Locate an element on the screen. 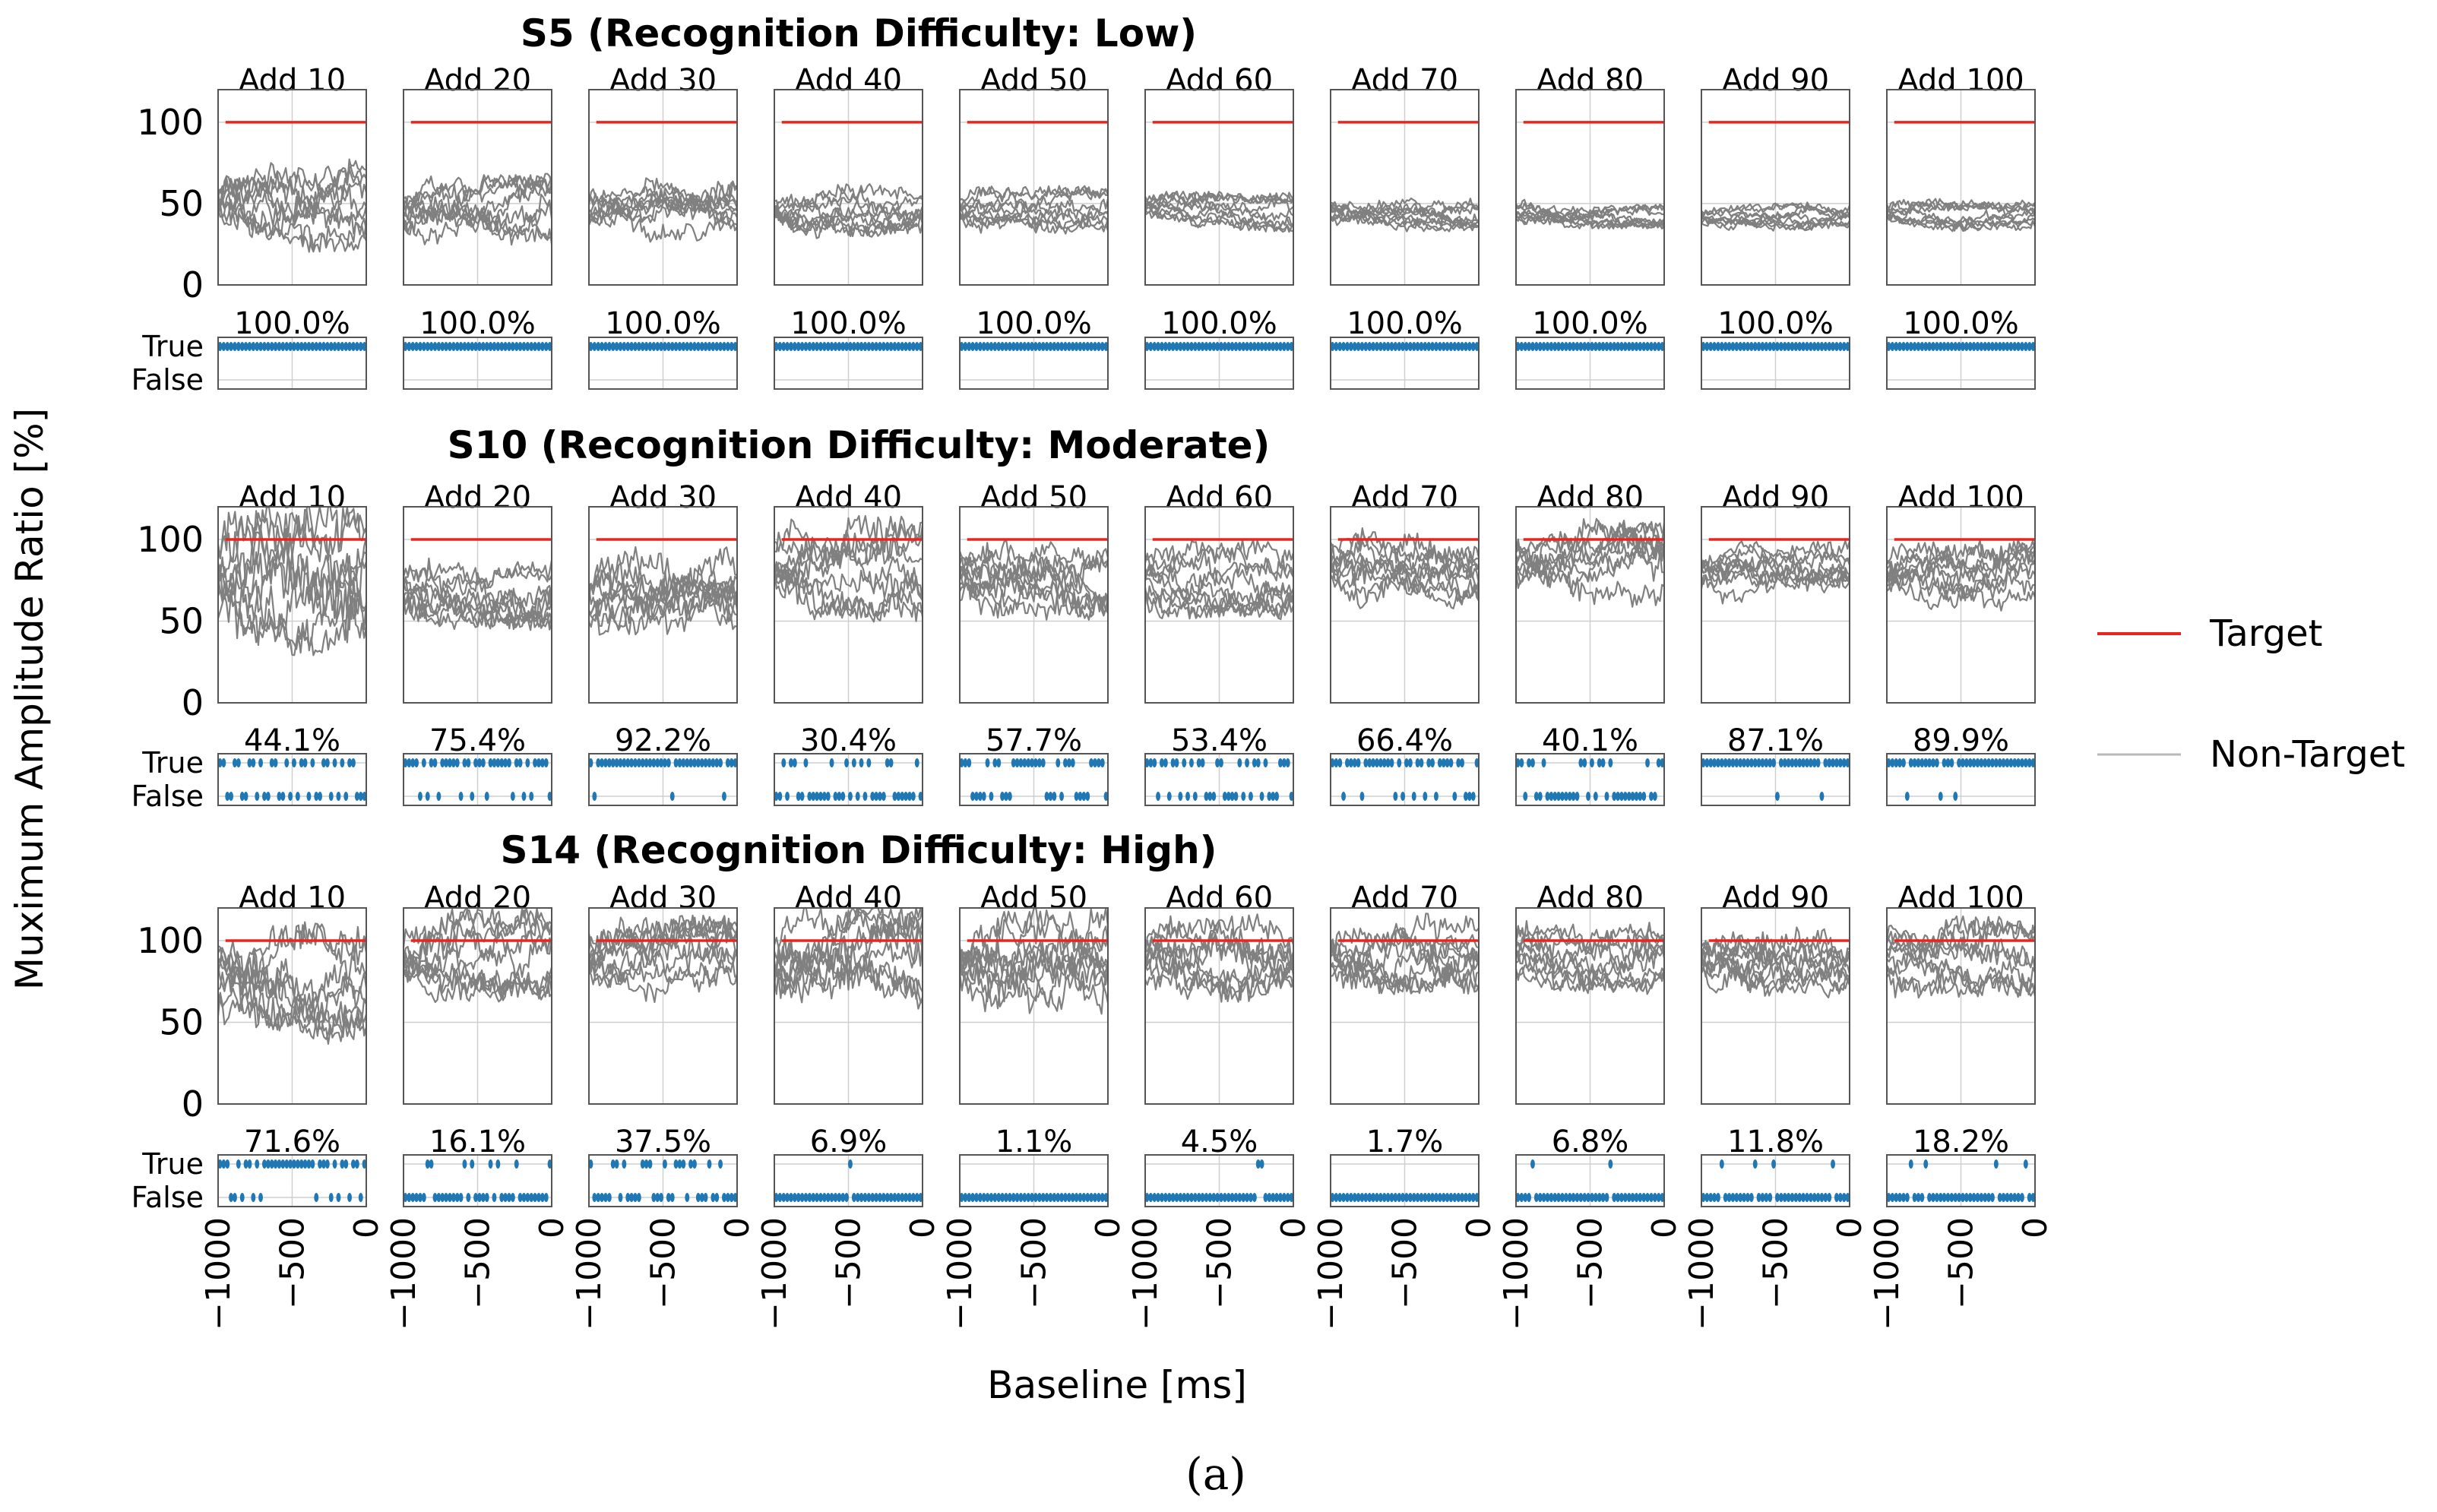 This screenshot has height=1512, width=2437. x-tick-label: −500 is located at coordinates (1034, 1263).